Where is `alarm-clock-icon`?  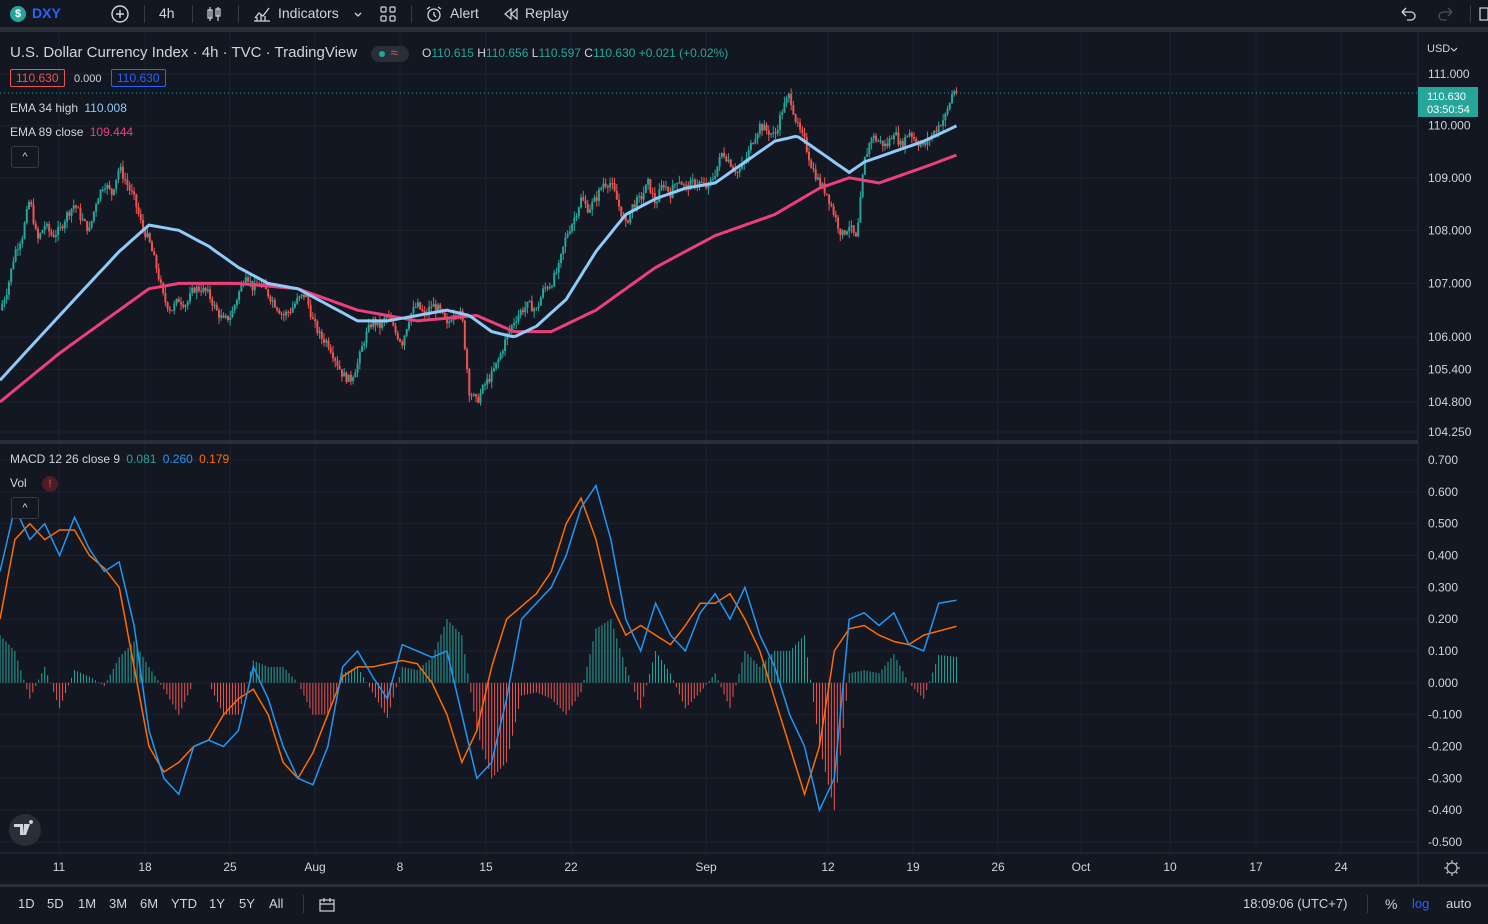 alarm-clock-icon is located at coordinates (434, 13).